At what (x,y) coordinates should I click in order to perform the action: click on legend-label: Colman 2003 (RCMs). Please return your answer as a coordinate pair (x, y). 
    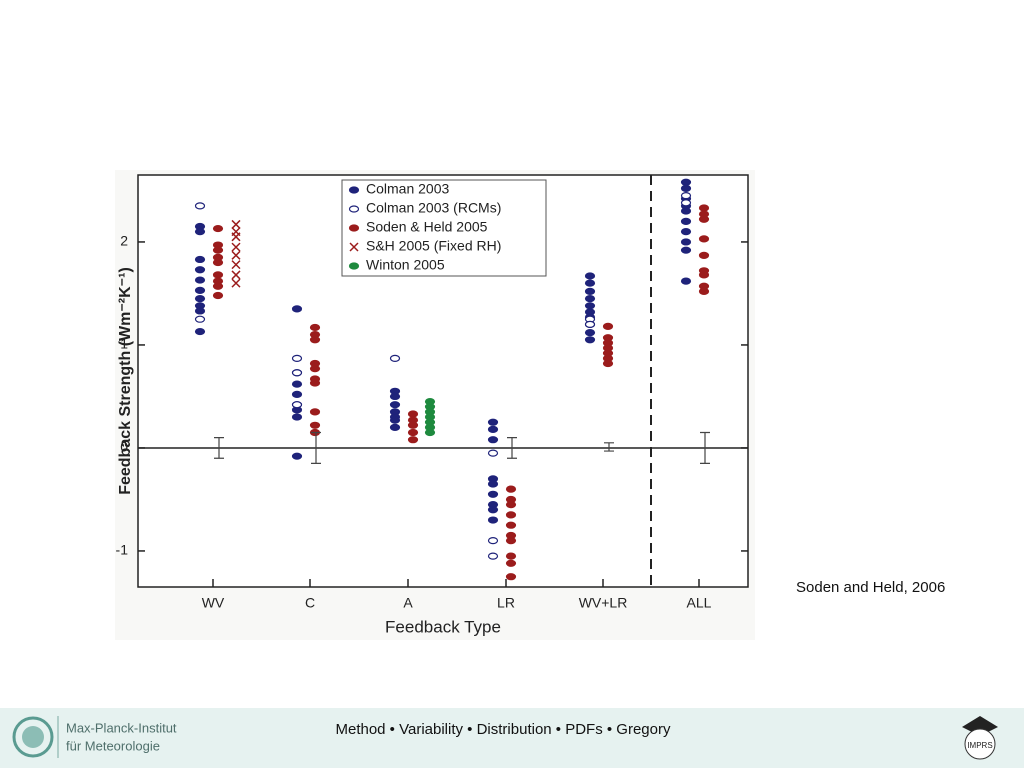
    Looking at the image, I should click on (433, 208).